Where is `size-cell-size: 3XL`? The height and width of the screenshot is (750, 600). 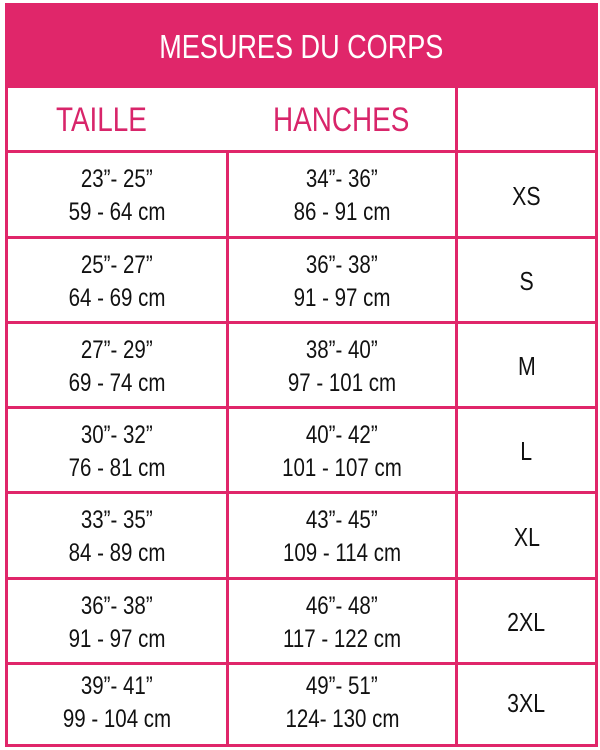 size-cell-size: 3XL is located at coordinates (526, 702).